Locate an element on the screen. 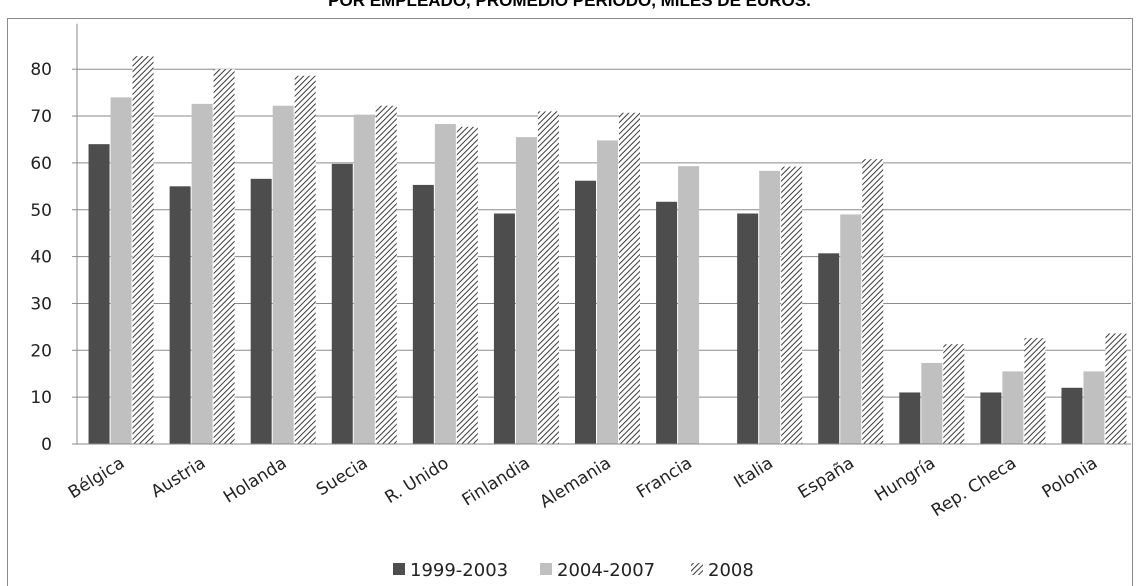 This screenshot has height=586, width=1139. x-category-label: Alemania is located at coordinates (575, 482).